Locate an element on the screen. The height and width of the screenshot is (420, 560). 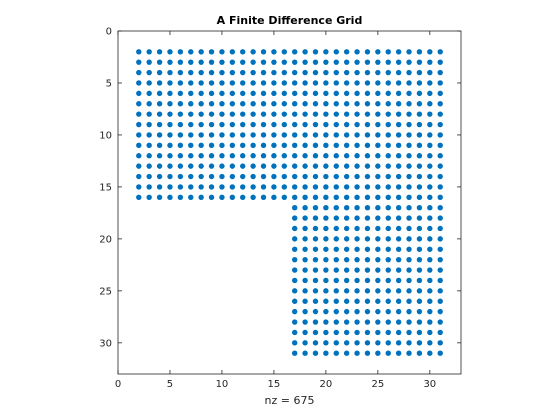
x-tick-label: 0 is located at coordinates (118, 384).